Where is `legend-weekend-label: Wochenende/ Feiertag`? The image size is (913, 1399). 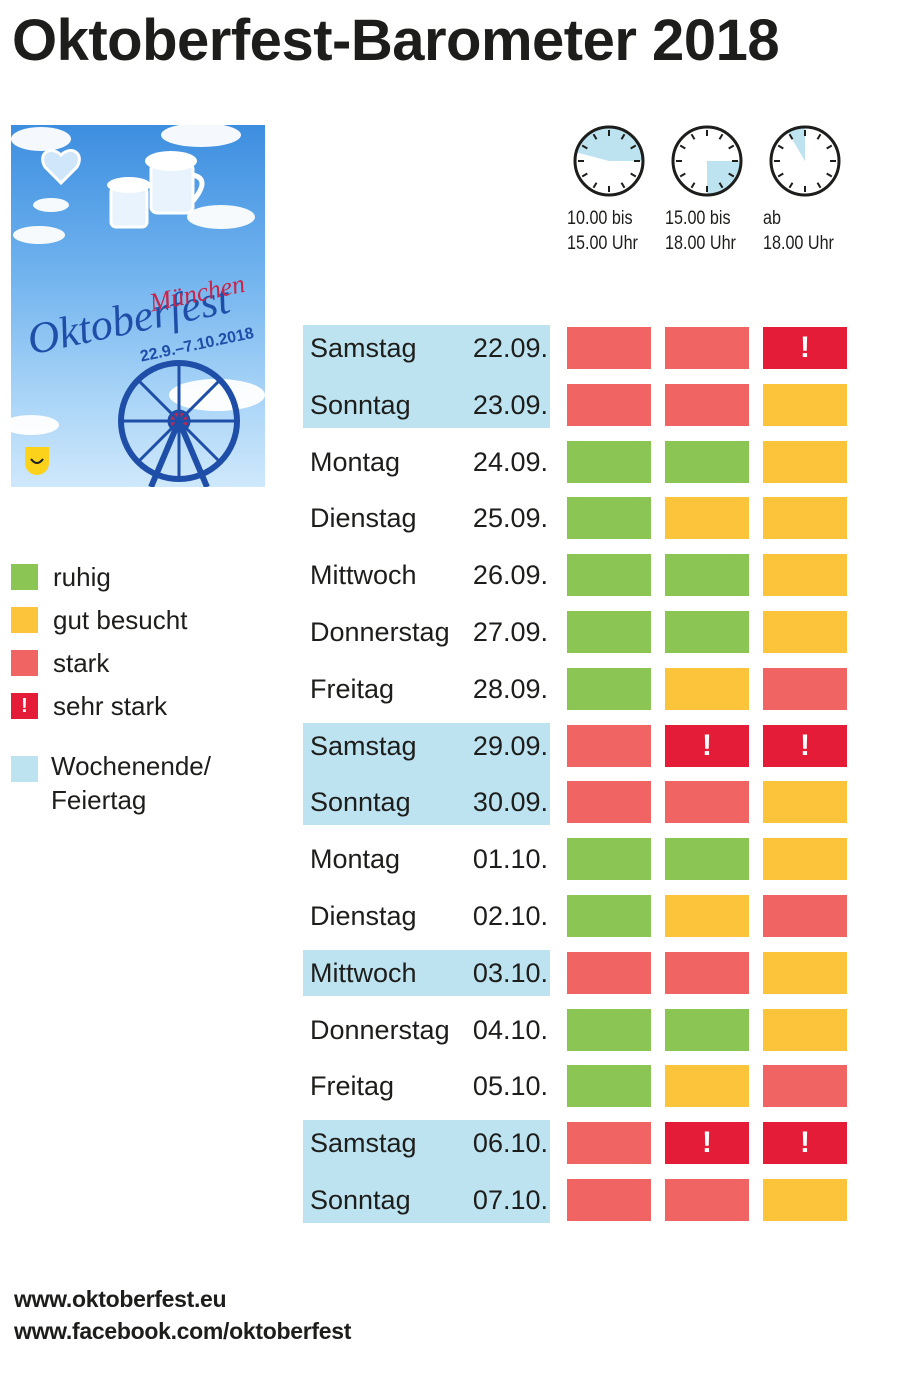
legend-weekend-label: Wochenende/ Feiertag is located at coordinates (131, 783).